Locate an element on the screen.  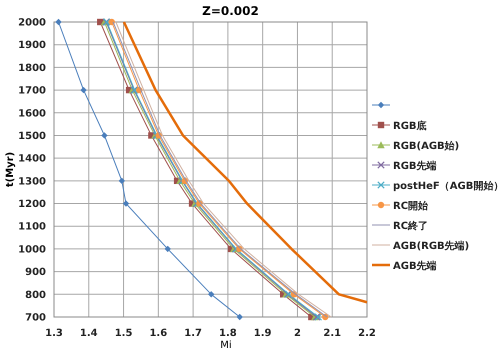
y-tick-label: 1100 is located at coordinates (32, 227).